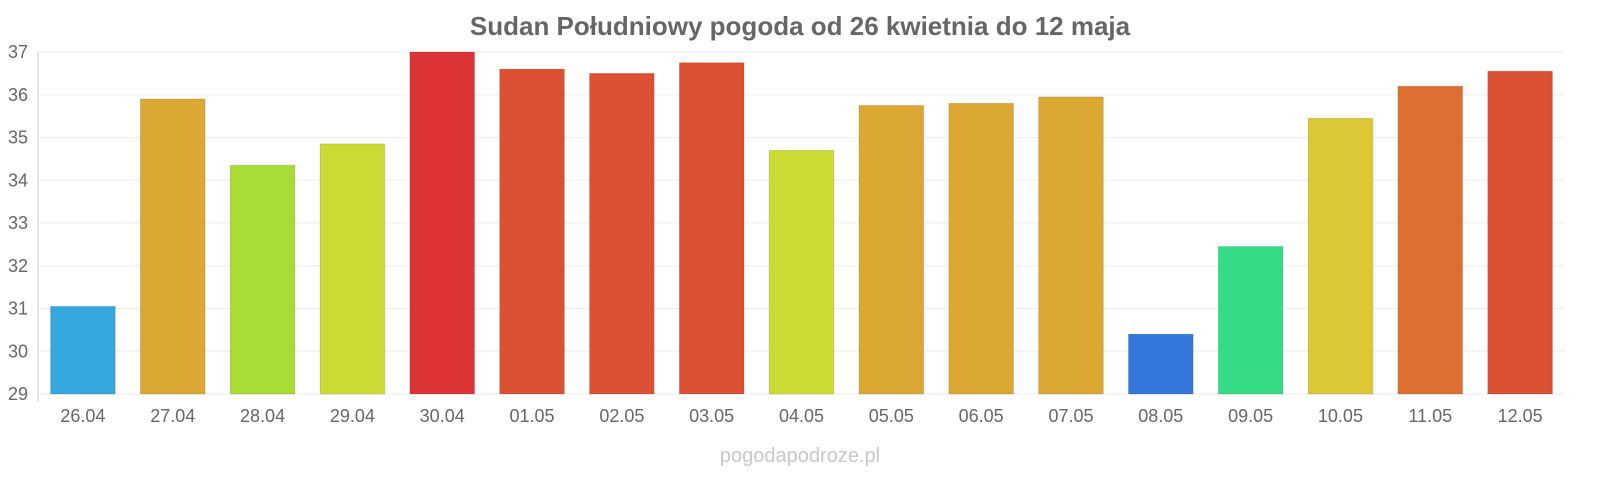  I want to click on x-tick-label: 02.05, so click(621, 416).